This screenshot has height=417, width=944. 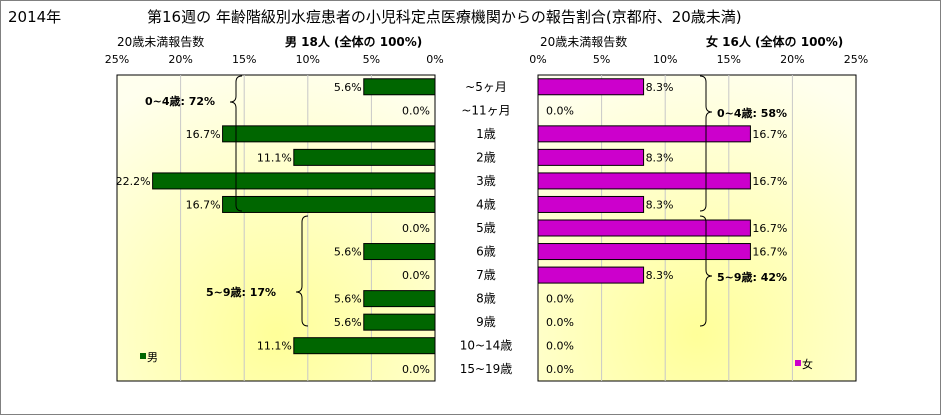 What do you see at coordinates (698, 59) in the screenshot?
I see `female-tick-labels: 0% 5% 10% 15% 20% 25%` at bounding box center [698, 59].